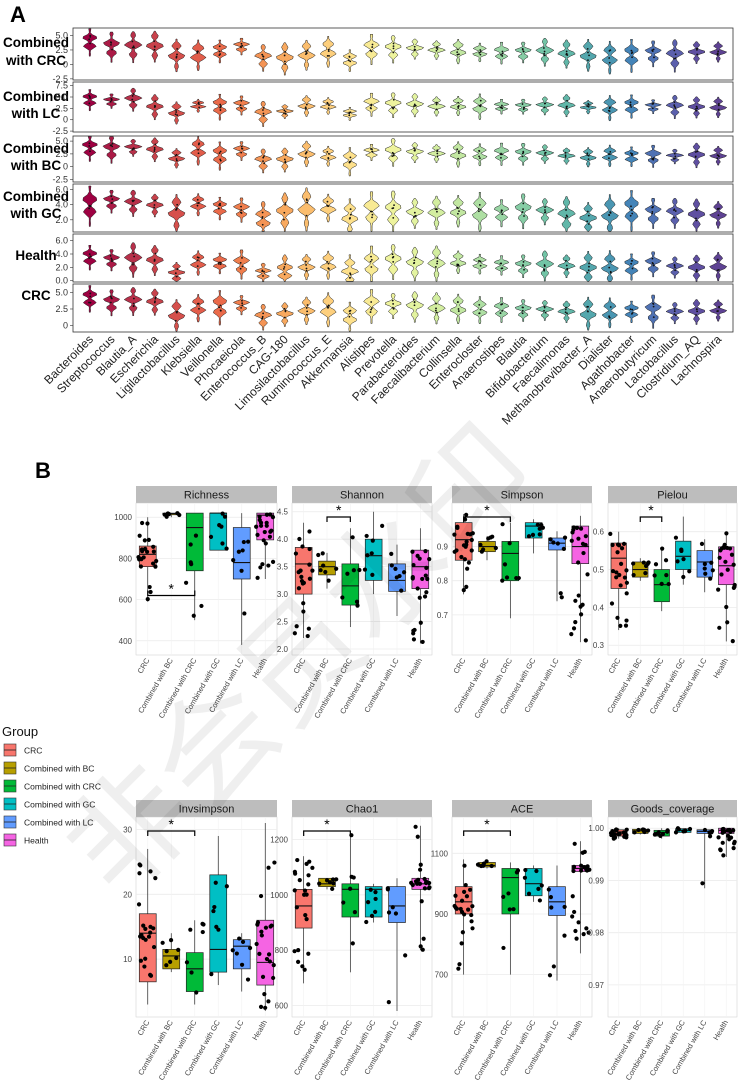  I want to click on y-tick-label: 0, so click(65, 325).